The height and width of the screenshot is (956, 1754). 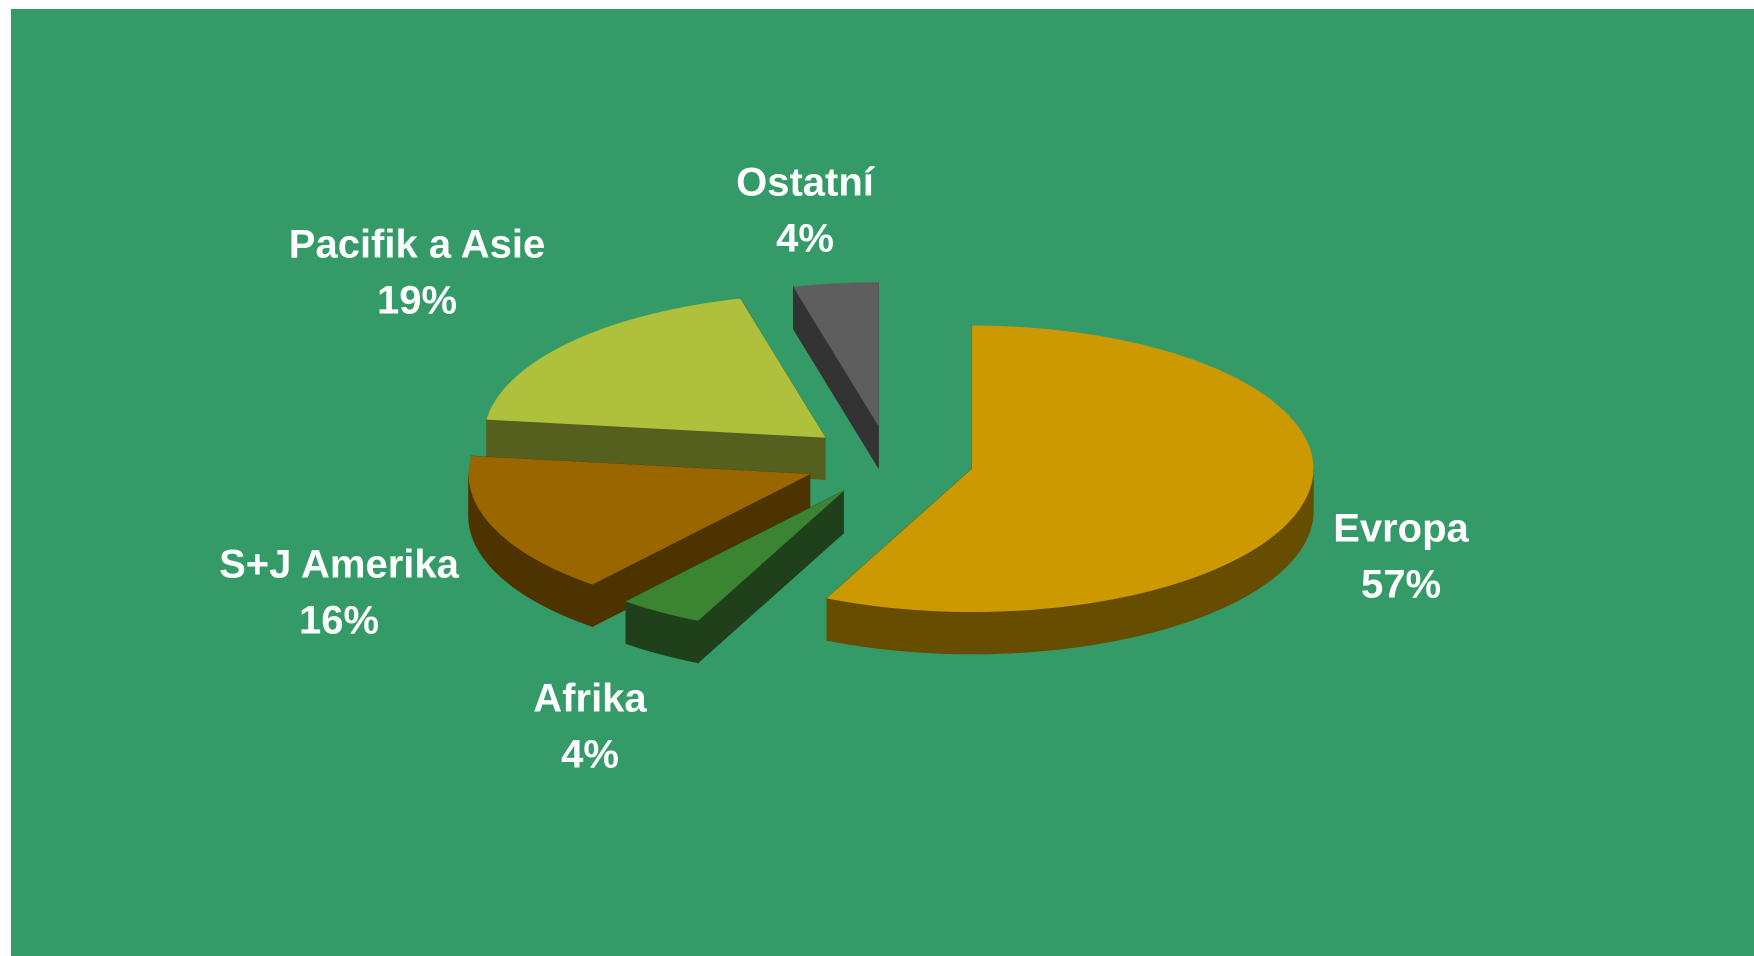 What do you see at coordinates (590, 699) in the screenshot?
I see `slice-label: Afrika` at bounding box center [590, 699].